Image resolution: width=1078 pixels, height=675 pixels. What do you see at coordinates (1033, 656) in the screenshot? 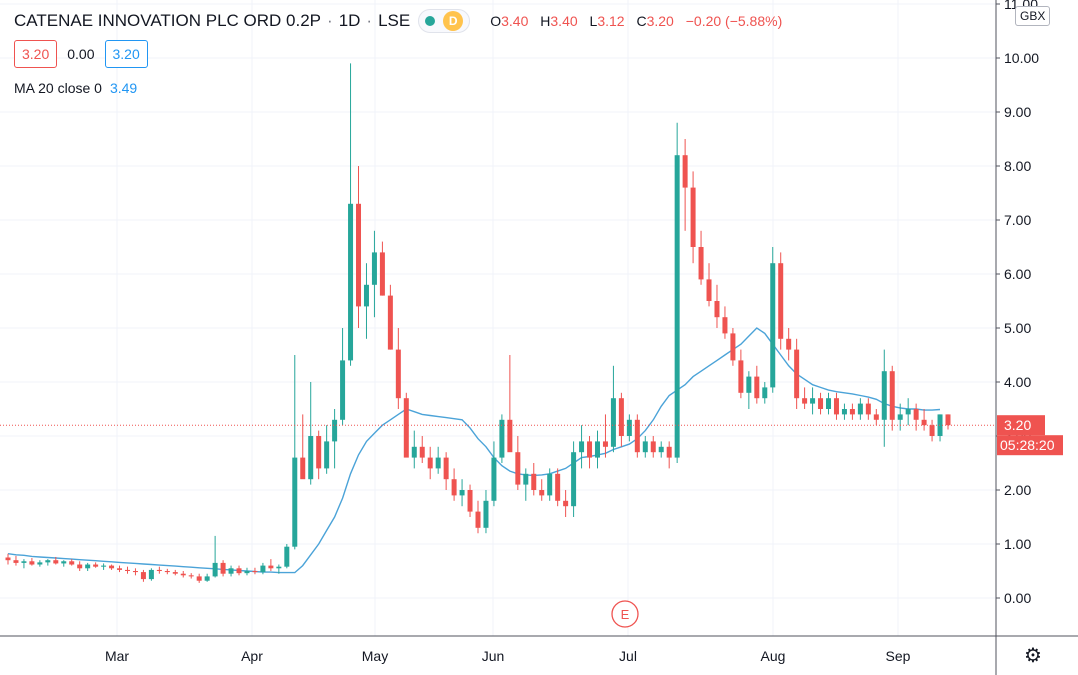
I see `gear-icon: ⚙` at bounding box center [1033, 656].